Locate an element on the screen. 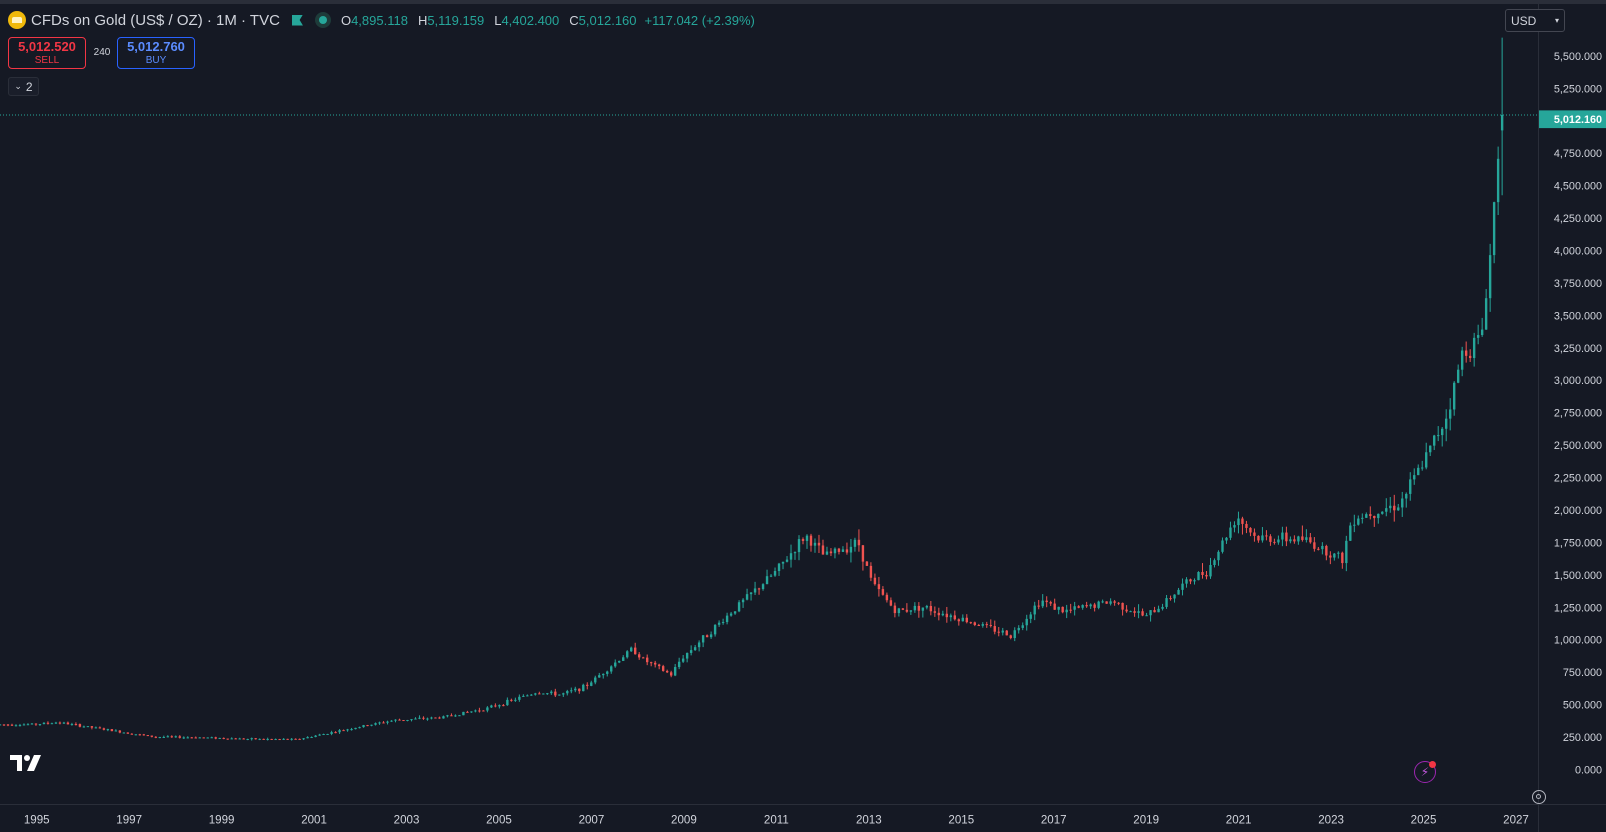 The height and width of the screenshot is (832, 1606). gold-coin-icon is located at coordinates (17, 20).